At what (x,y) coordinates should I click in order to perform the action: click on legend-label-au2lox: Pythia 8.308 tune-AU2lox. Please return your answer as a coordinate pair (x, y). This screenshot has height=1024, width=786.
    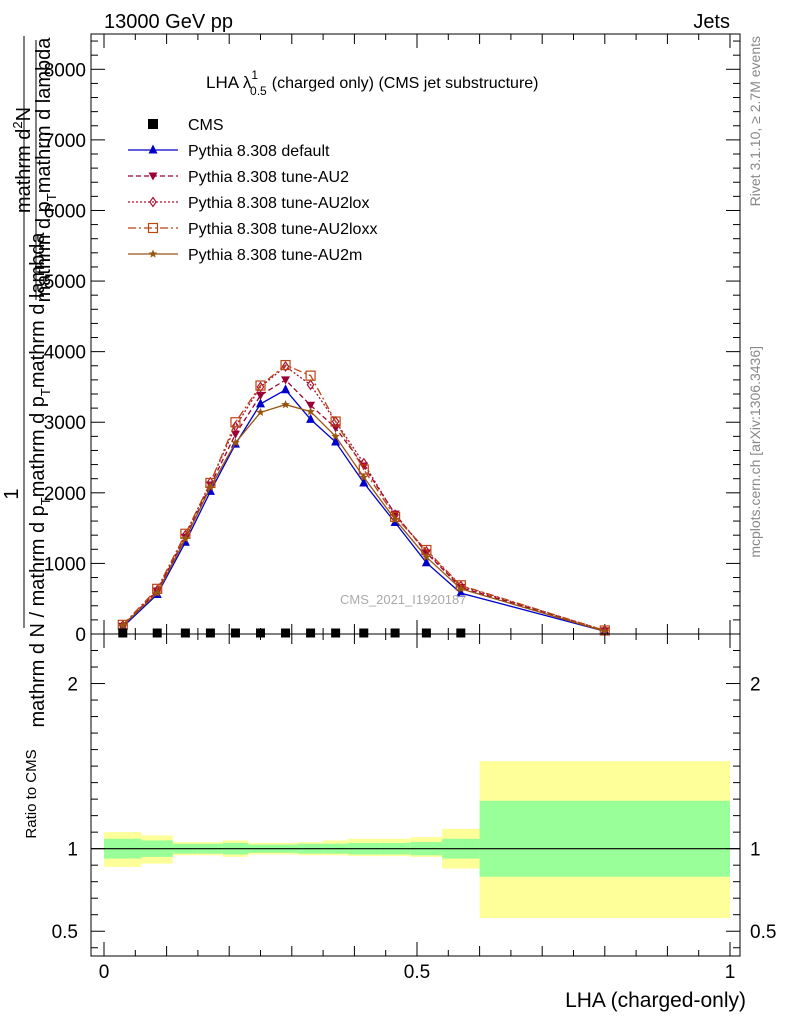
    Looking at the image, I should click on (278, 203).